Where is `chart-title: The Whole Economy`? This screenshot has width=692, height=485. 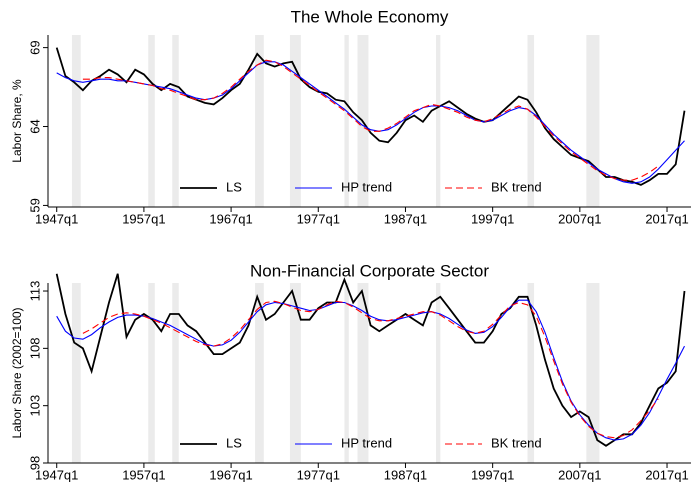
chart-title: The Whole Economy is located at coordinates (370, 16).